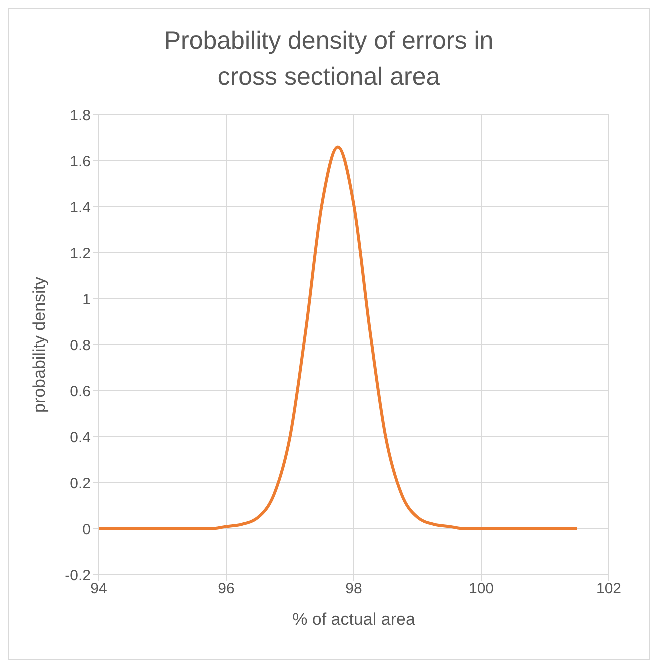 The width and height of the screenshot is (666, 672). Describe the element at coordinates (86, 299) in the screenshot. I see `y-tick-label: 1` at that location.